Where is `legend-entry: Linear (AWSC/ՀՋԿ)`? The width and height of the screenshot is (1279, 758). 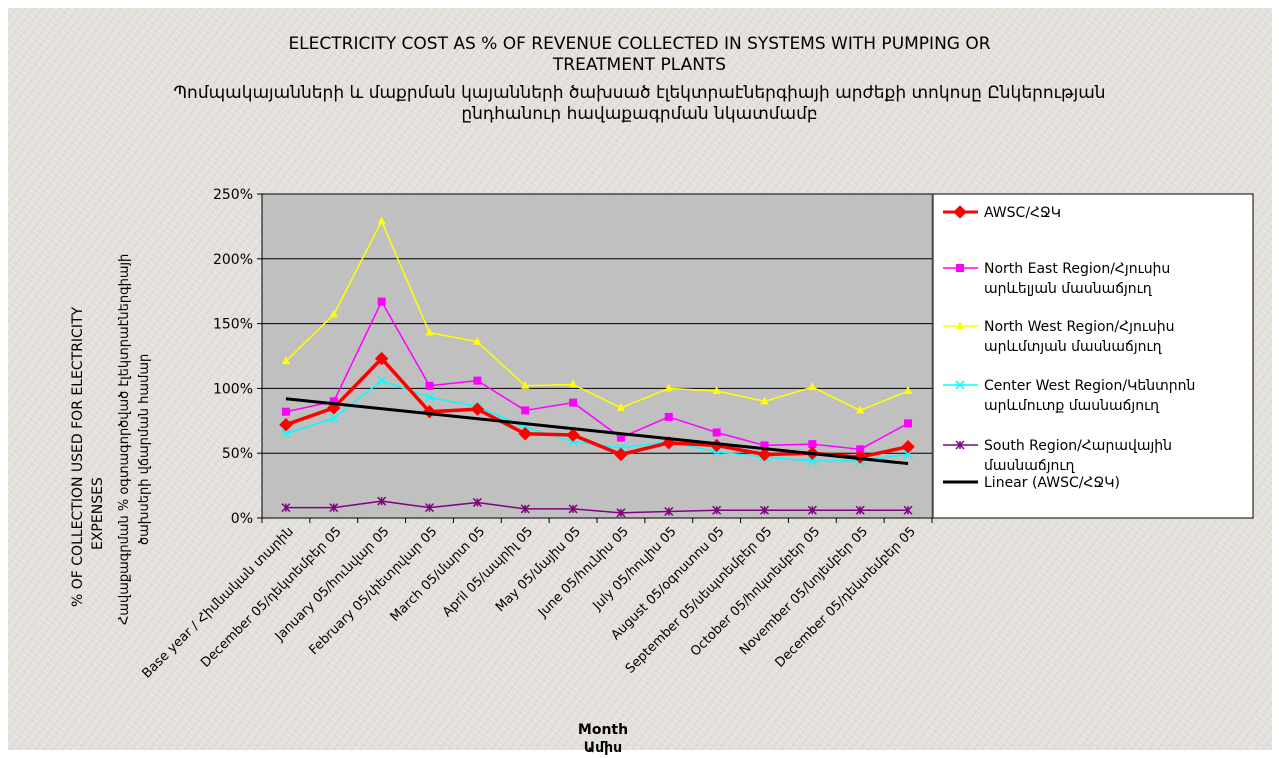
legend-entry: Linear (AWSC/ՀՋԿ) is located at coordinates (1031, 483).